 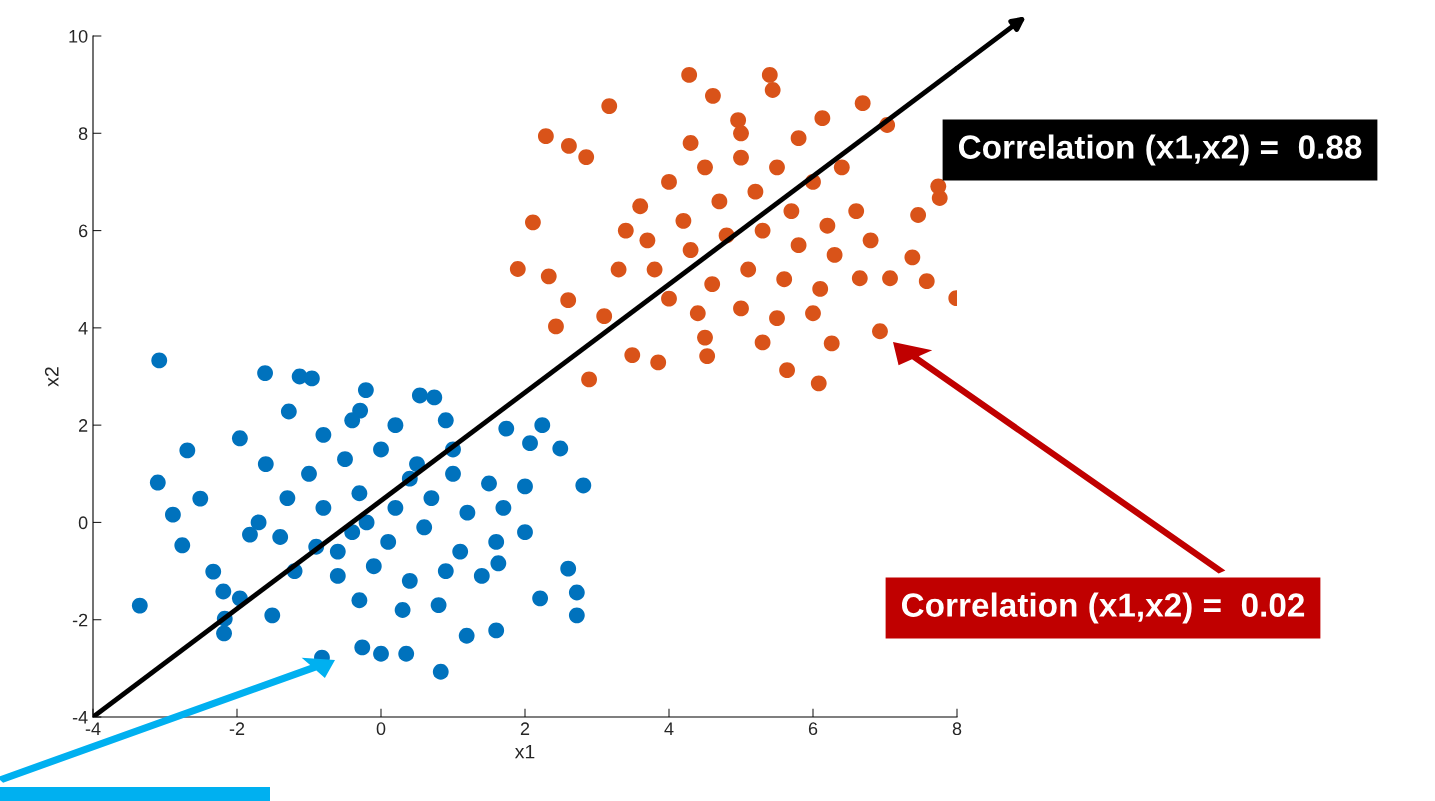 What do you see at coordinates (813, 729) in the screenshot?
I see `x-tick-label: 6` at bounding box center [813, 729].